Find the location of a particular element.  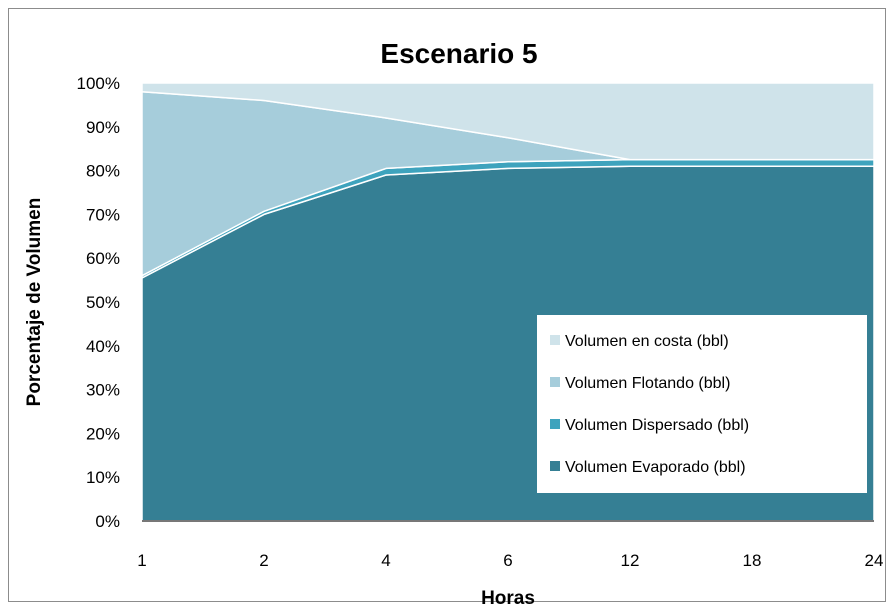

y-tick-label: 60% is located at coordinates (103, 258).